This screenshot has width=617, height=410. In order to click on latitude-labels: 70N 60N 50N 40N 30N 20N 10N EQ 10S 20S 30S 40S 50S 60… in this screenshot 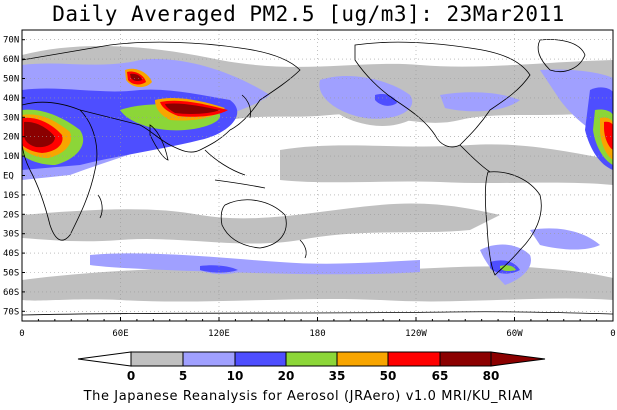, I will do `click(11, 177)`.